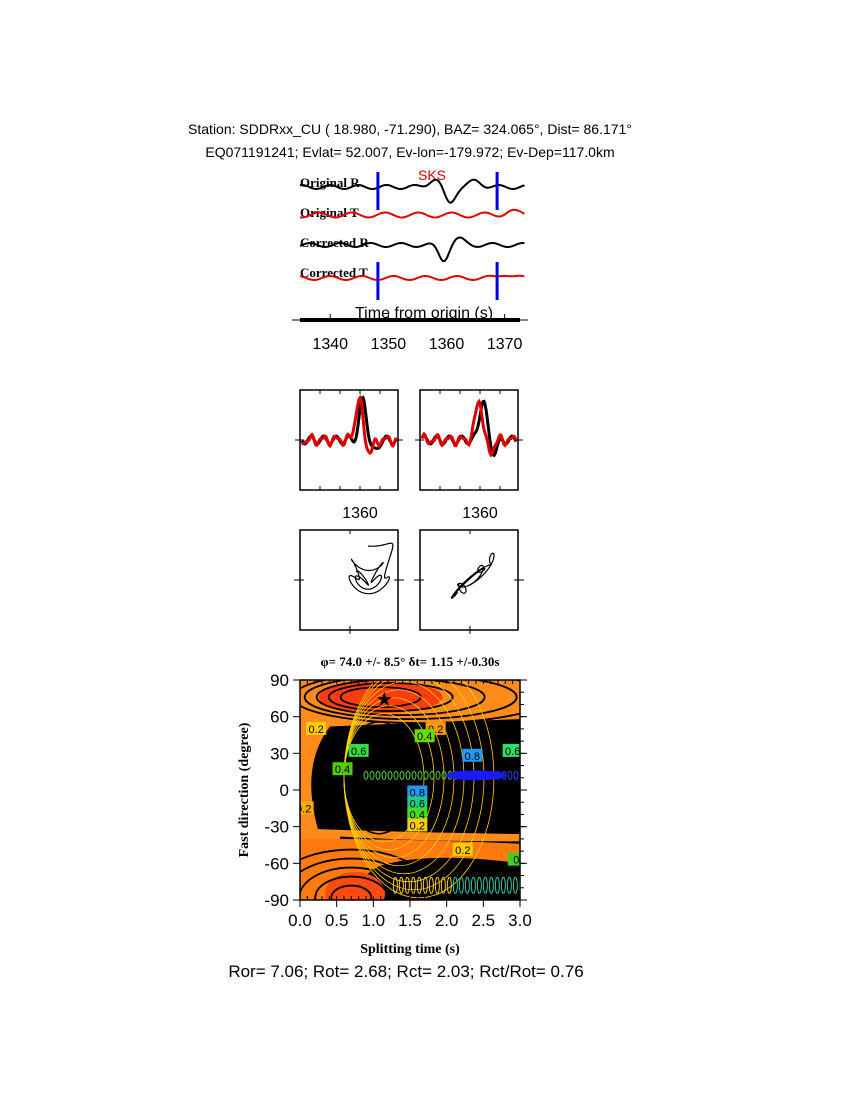 Image resolution: width=850 pixels, height=1100 pixels. I want to click on waveform-panels: 1360 1360, so click(409, 455).